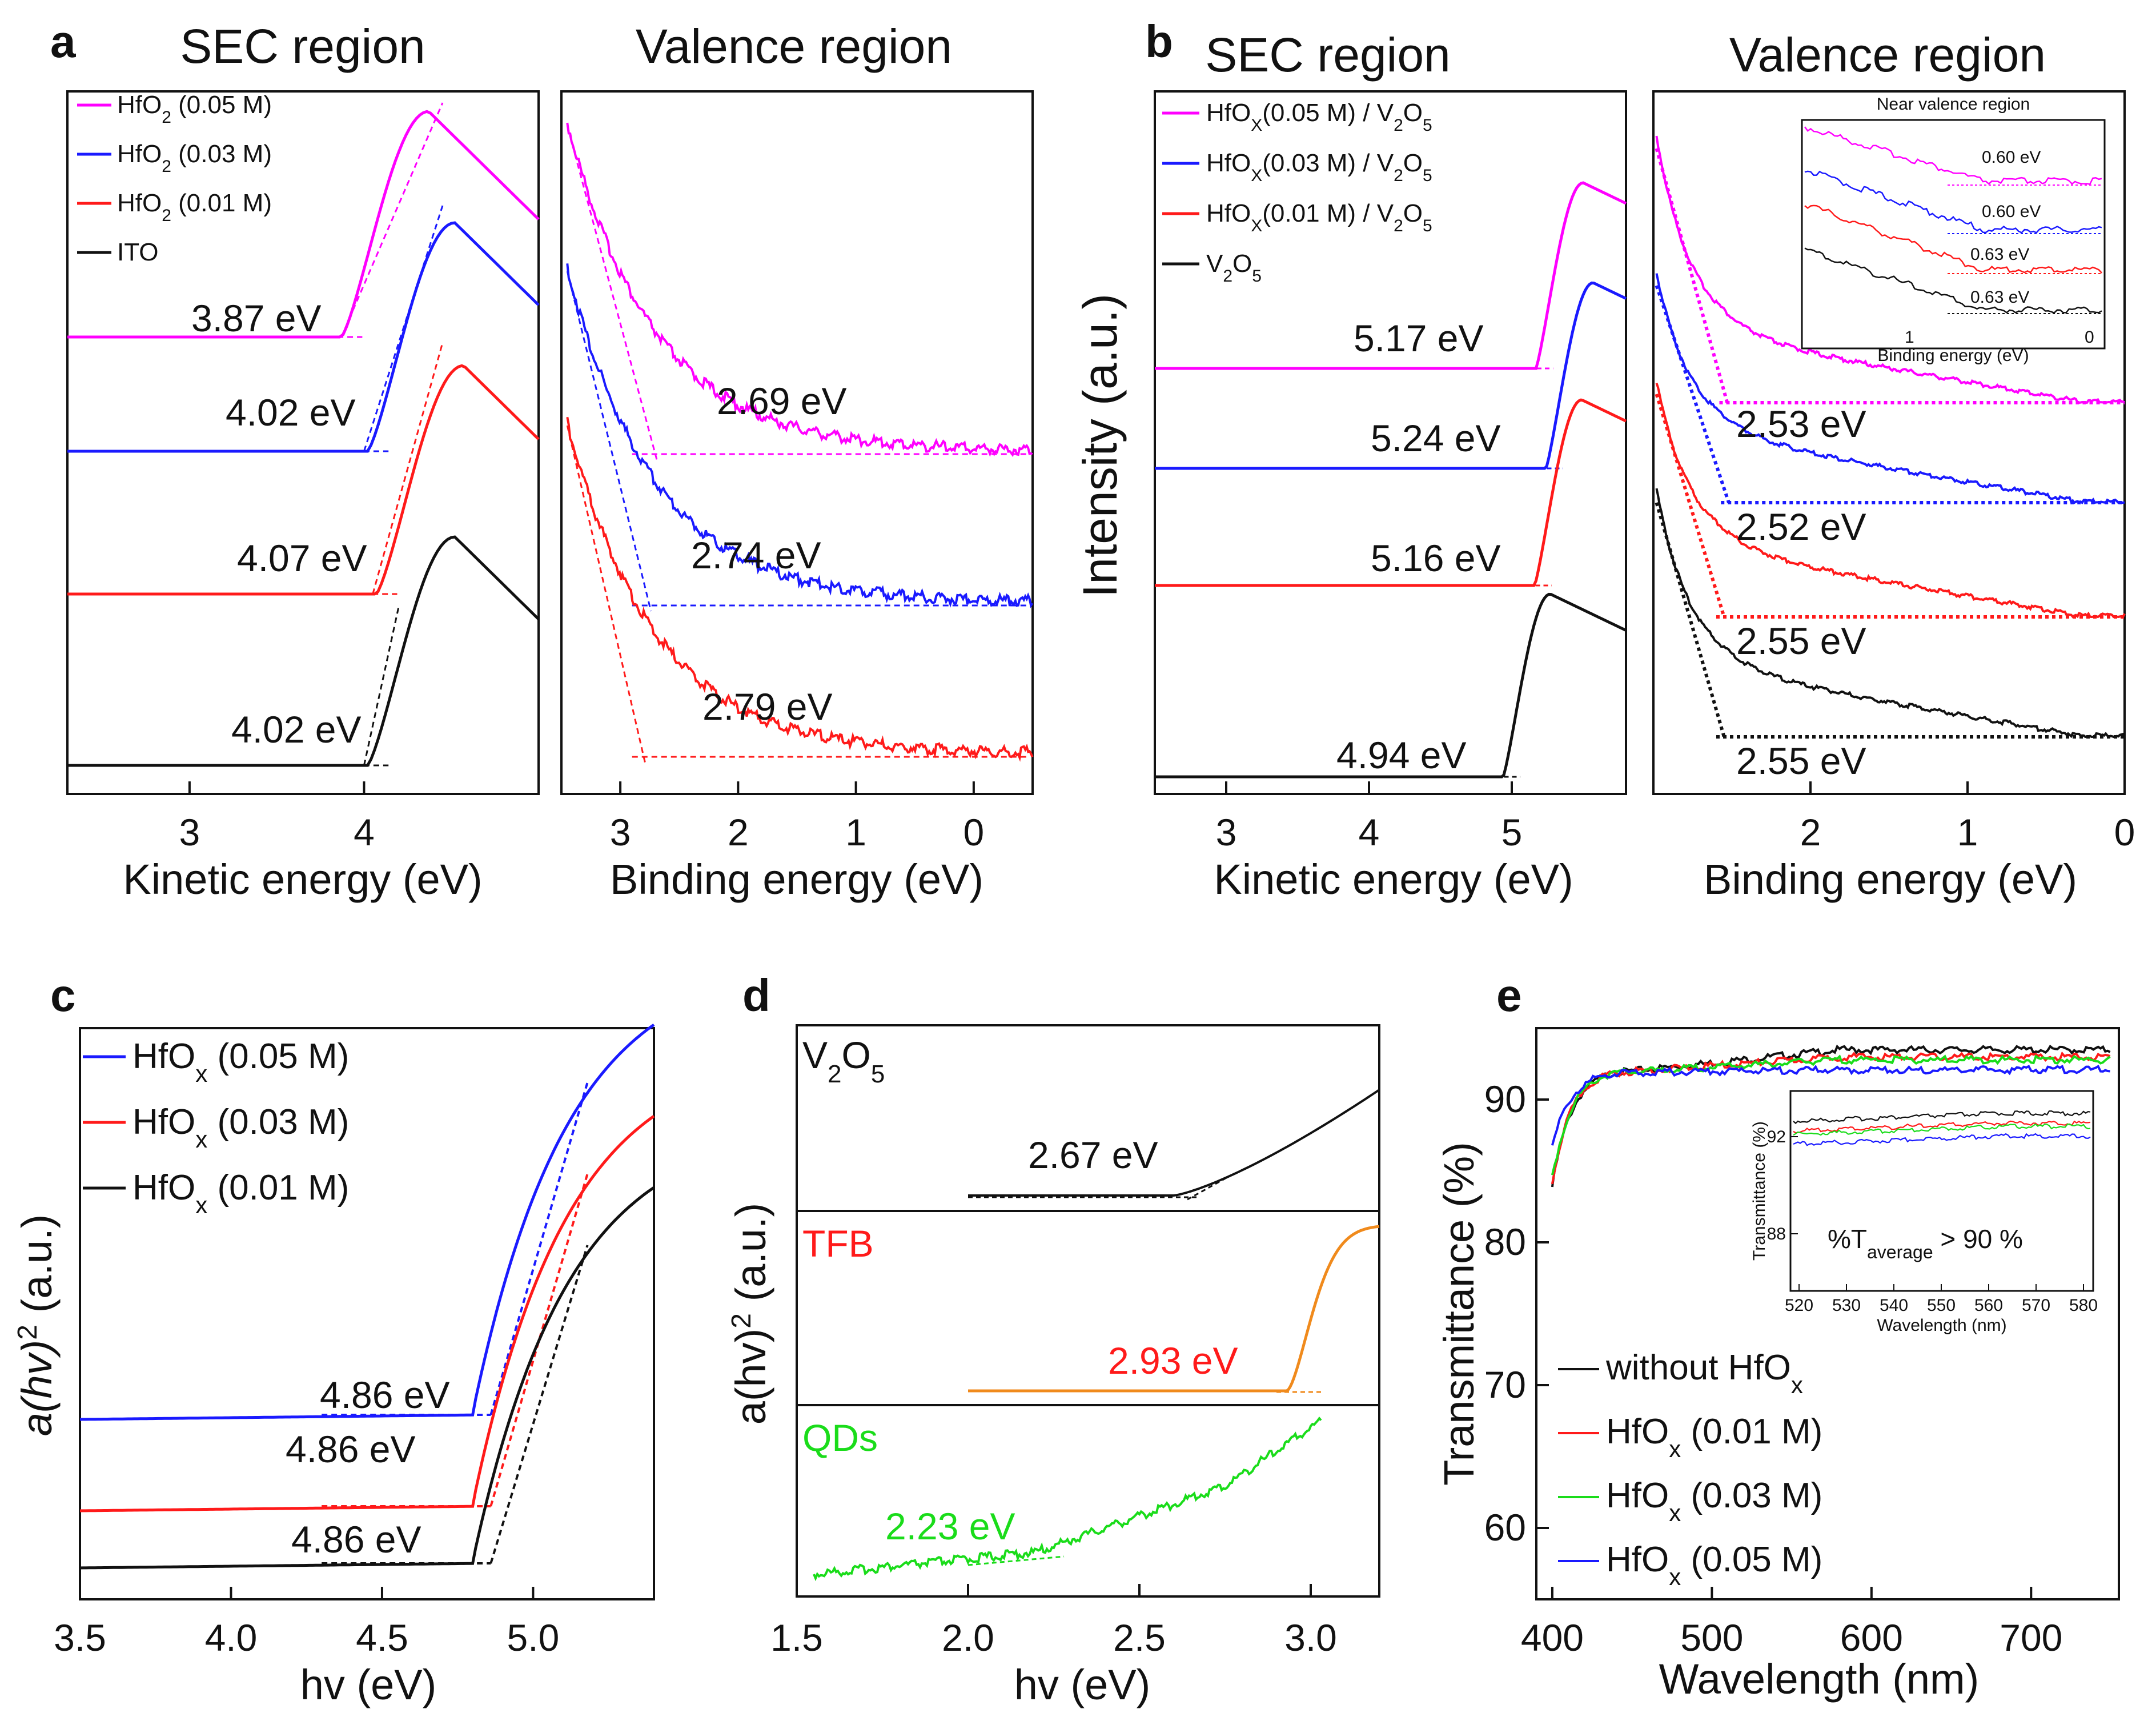 This screenshot has height=1717, width=2156. I want to click on value-label: 2.93 eV, so click(1173, 1360).